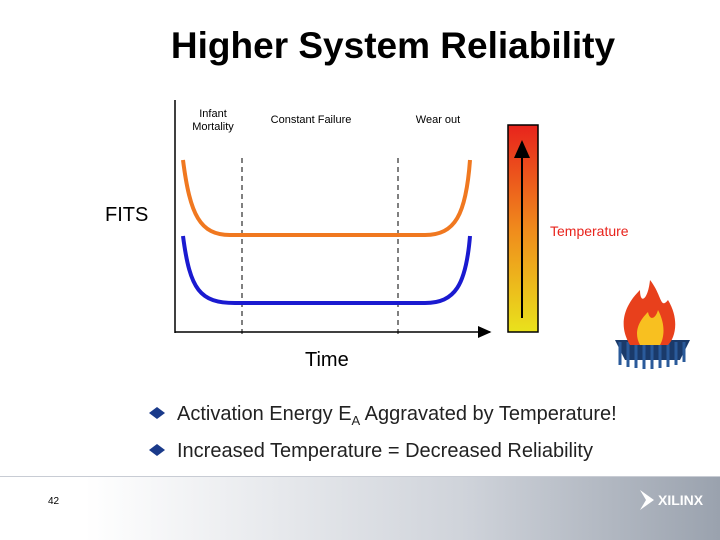 The height and width of the screenshot is (540, 720). What do you see at coordinates (311, 120) in the screenshot?
I see `phase-label: Constant Failure` at bounding box center [311, 120].